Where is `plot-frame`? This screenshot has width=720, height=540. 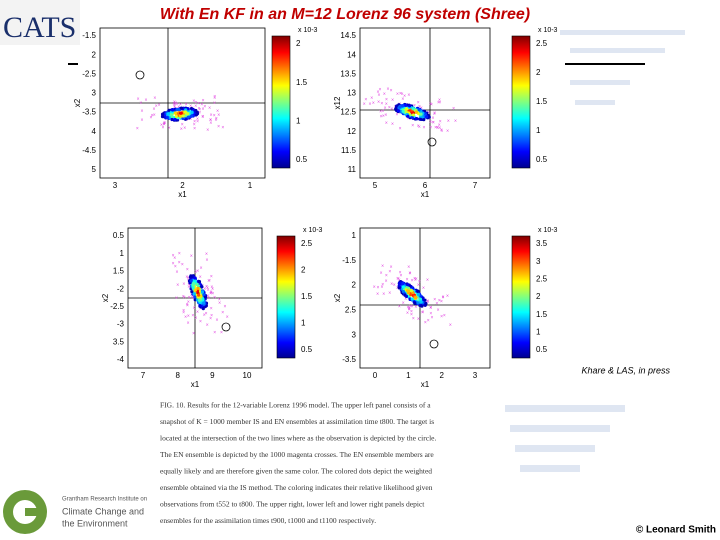 plot-frame is located at coordinates (425, 298).